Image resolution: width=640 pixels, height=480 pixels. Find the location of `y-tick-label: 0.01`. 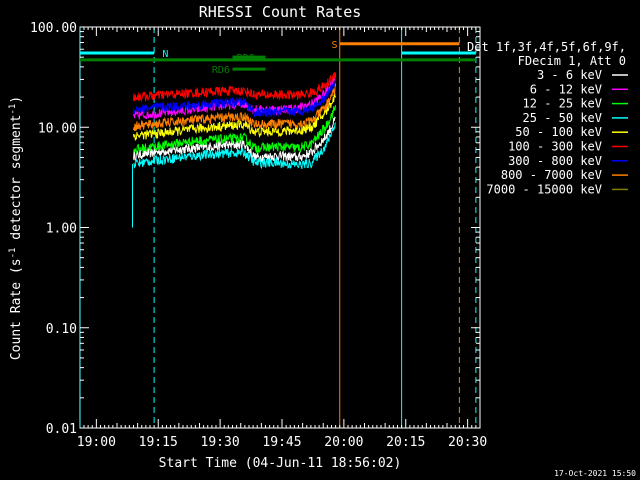

y-tick-label: 0.01 is located at coordinates (61, 429).